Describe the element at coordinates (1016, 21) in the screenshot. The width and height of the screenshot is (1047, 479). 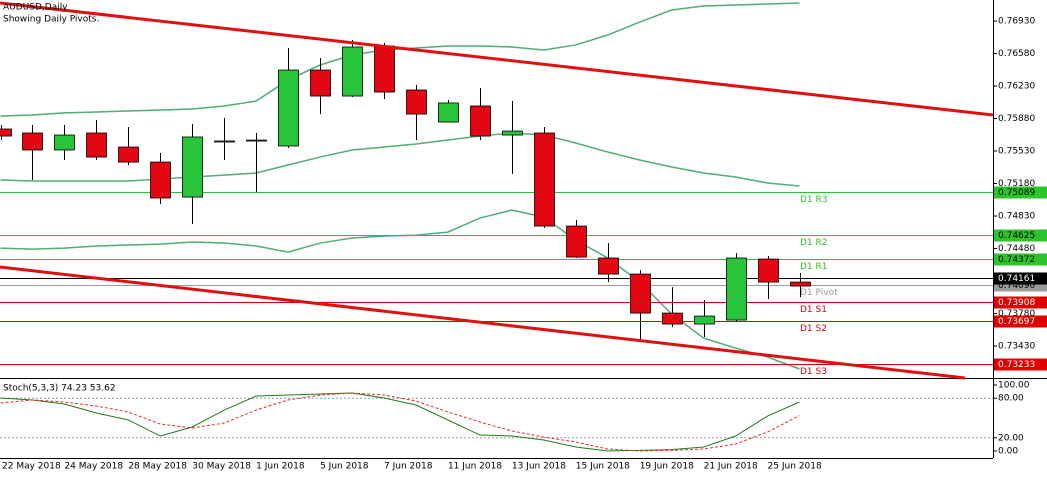
I see `y-tick-label: 0.76930` at that location.